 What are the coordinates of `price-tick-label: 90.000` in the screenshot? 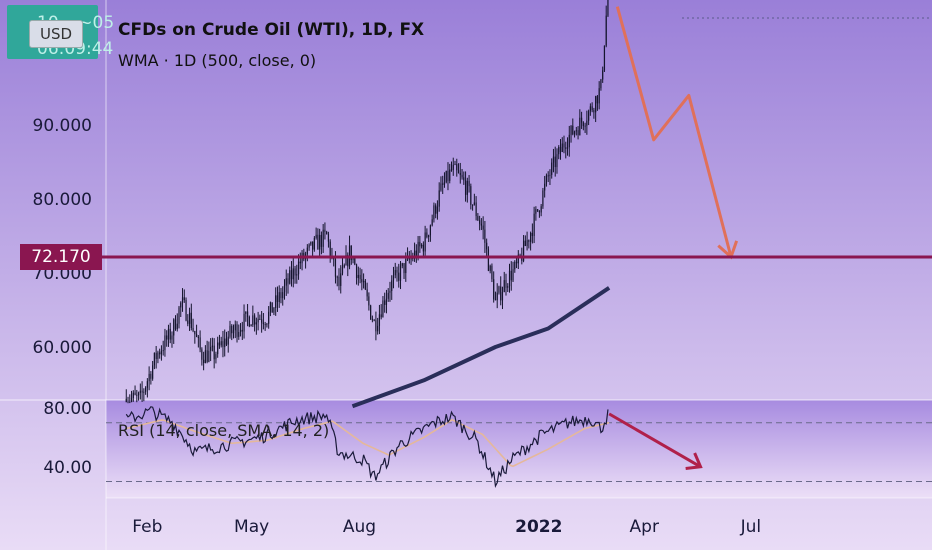 It's located at (62, 126).